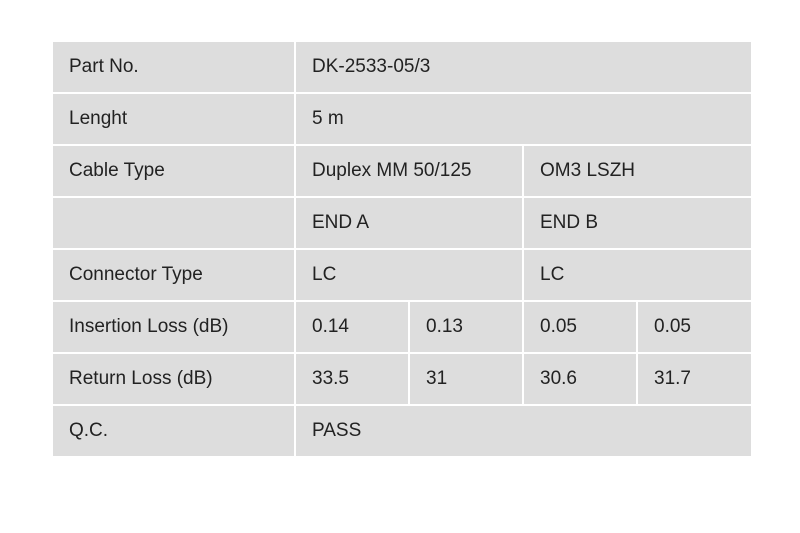 The height and width of the screenshot is (533, 800). What do you see at coordinates (173, 327) in the screenshot?
I see `label-cell: Insertion Loss (dB)` at bounding box center [173, 327].